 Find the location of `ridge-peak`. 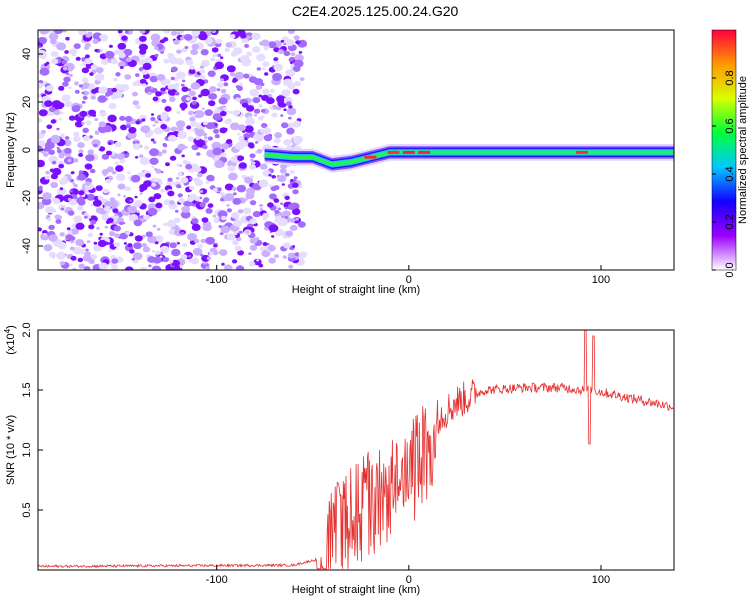

ridge-peak is located at coordinates (424, 152).